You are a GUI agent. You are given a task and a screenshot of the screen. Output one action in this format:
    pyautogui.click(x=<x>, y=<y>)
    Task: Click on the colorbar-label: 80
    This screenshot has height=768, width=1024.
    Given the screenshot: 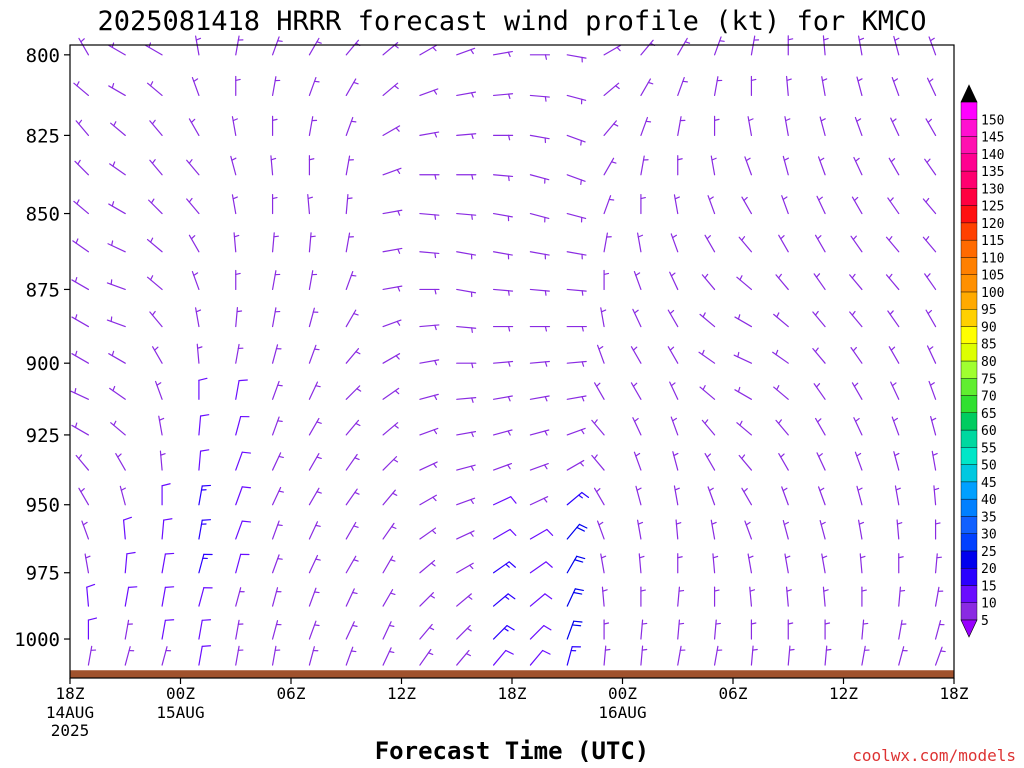 What is the action you would take?
    pyautogui.click(x=989, y=362)
    